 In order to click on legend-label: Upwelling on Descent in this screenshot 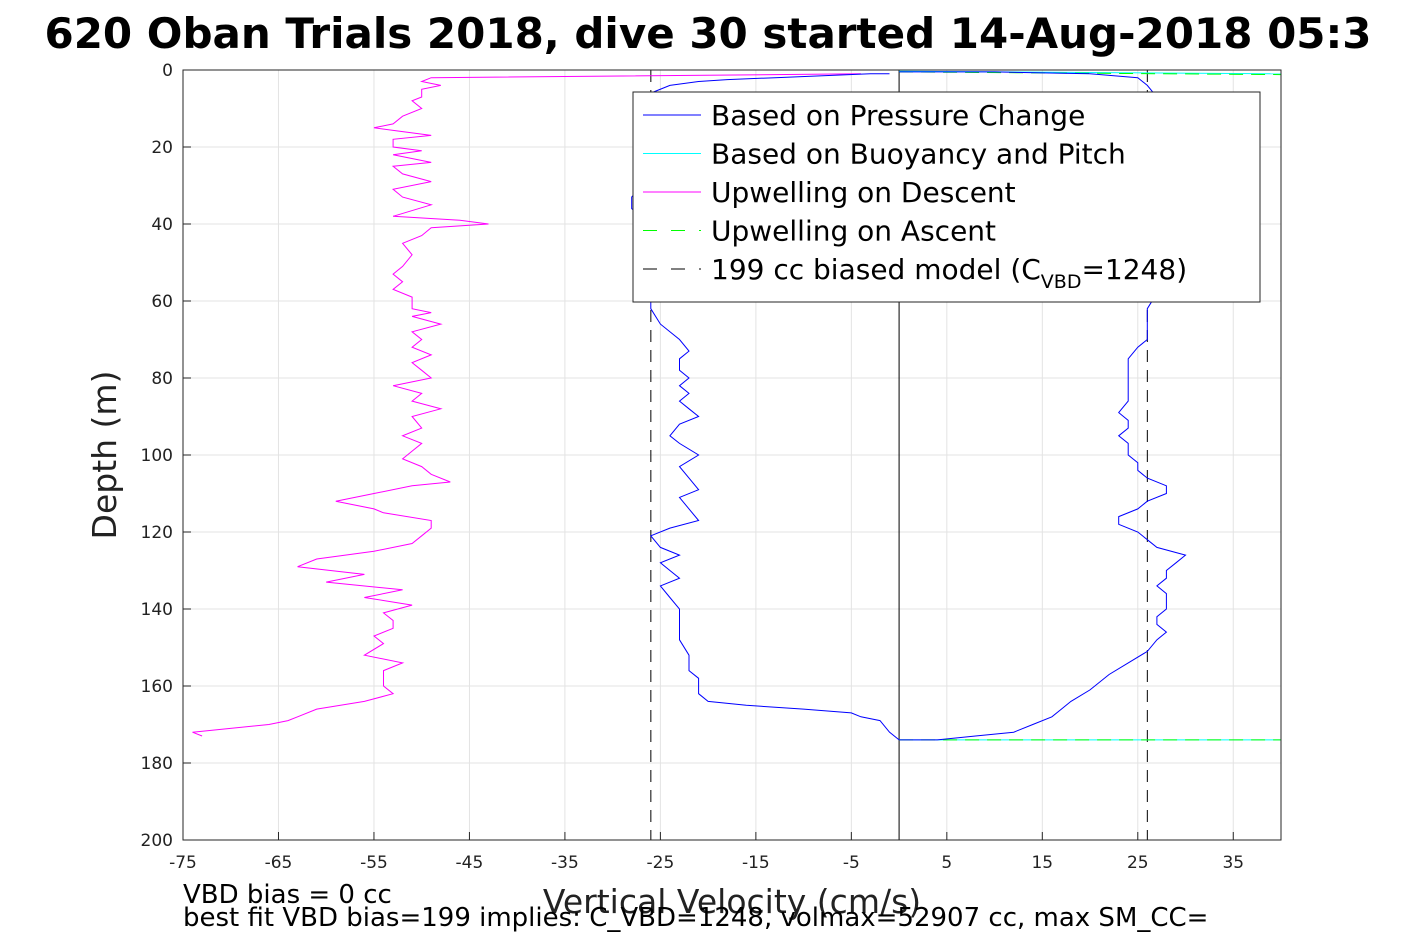, I will do `click(863, 192)`.